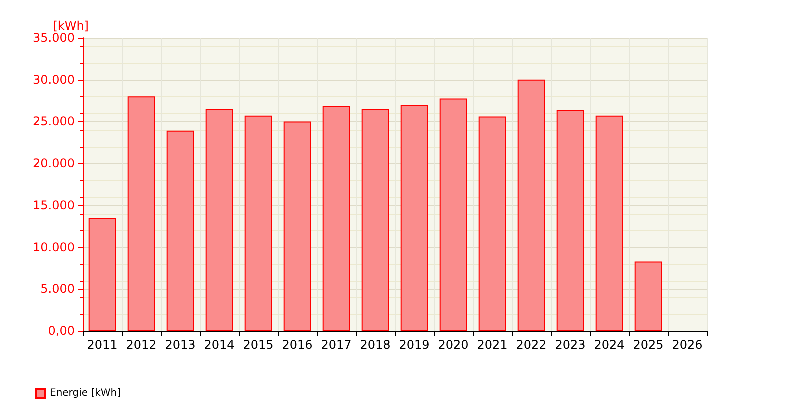 Image resolution: width=790 pixels, height=420 pixels. What do you see at coordinates (258, 345) in the screenshot?
I see `x-tick-label: 2015` at bounding box center [258, 345].